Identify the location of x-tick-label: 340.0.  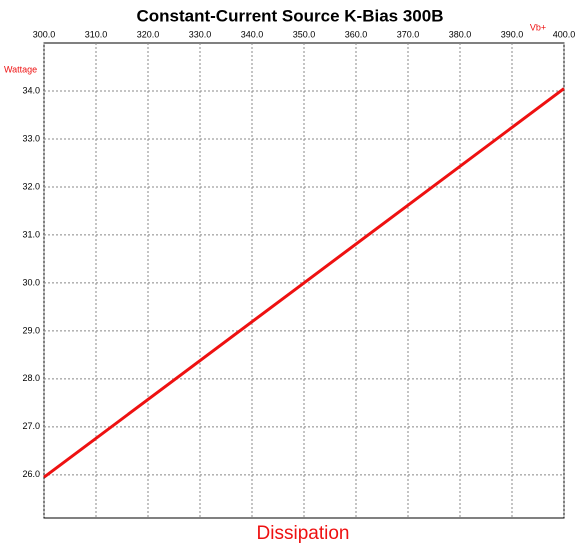
(252, 34).